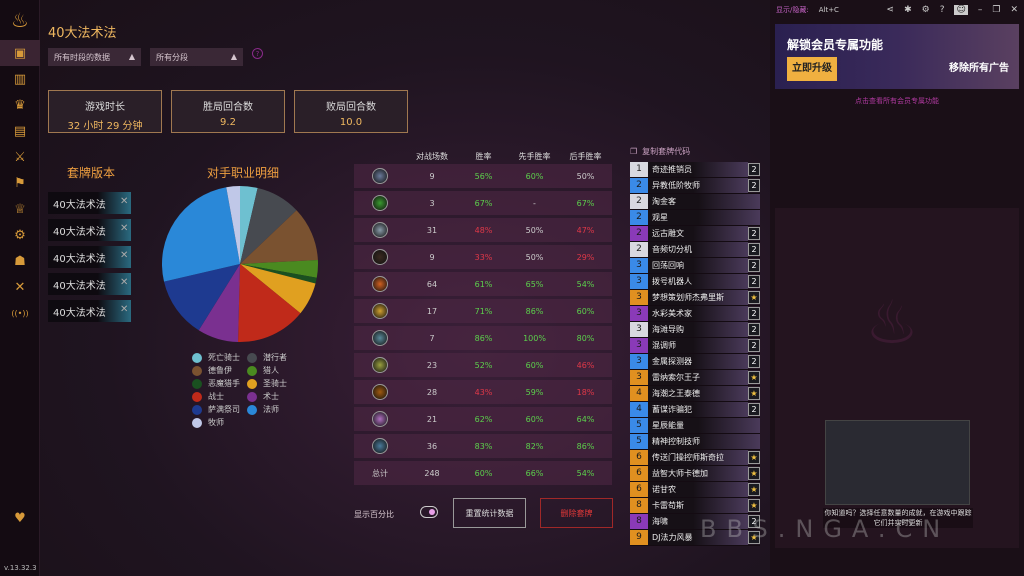  What do you see at coordinates (695, 186) in the screenshot?
I see `card-item: 2 异教低阶牧师 2` at bounding box center [695, 186].